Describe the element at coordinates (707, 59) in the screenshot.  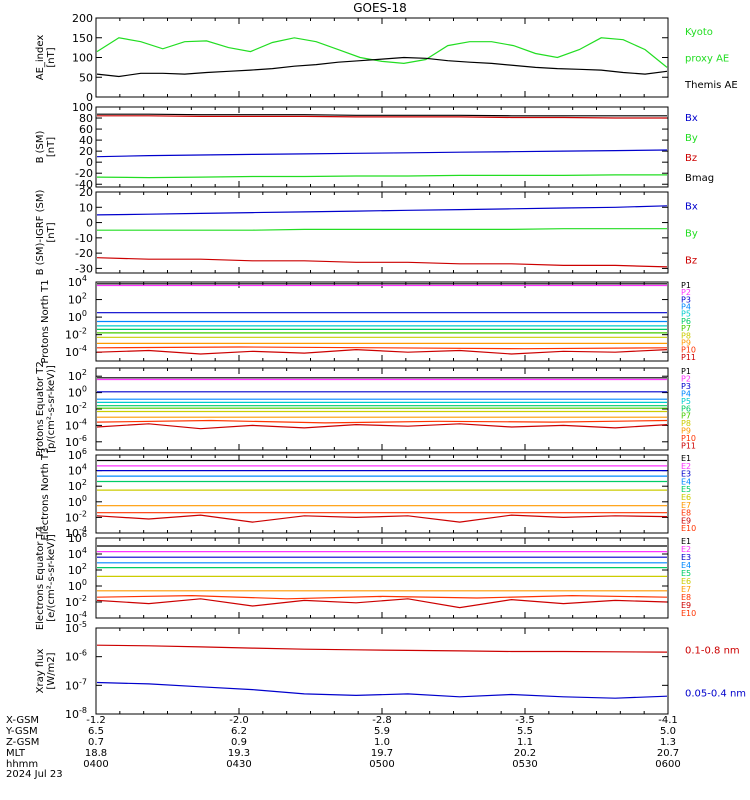
I see `legend-label: proxy AE` at that location.